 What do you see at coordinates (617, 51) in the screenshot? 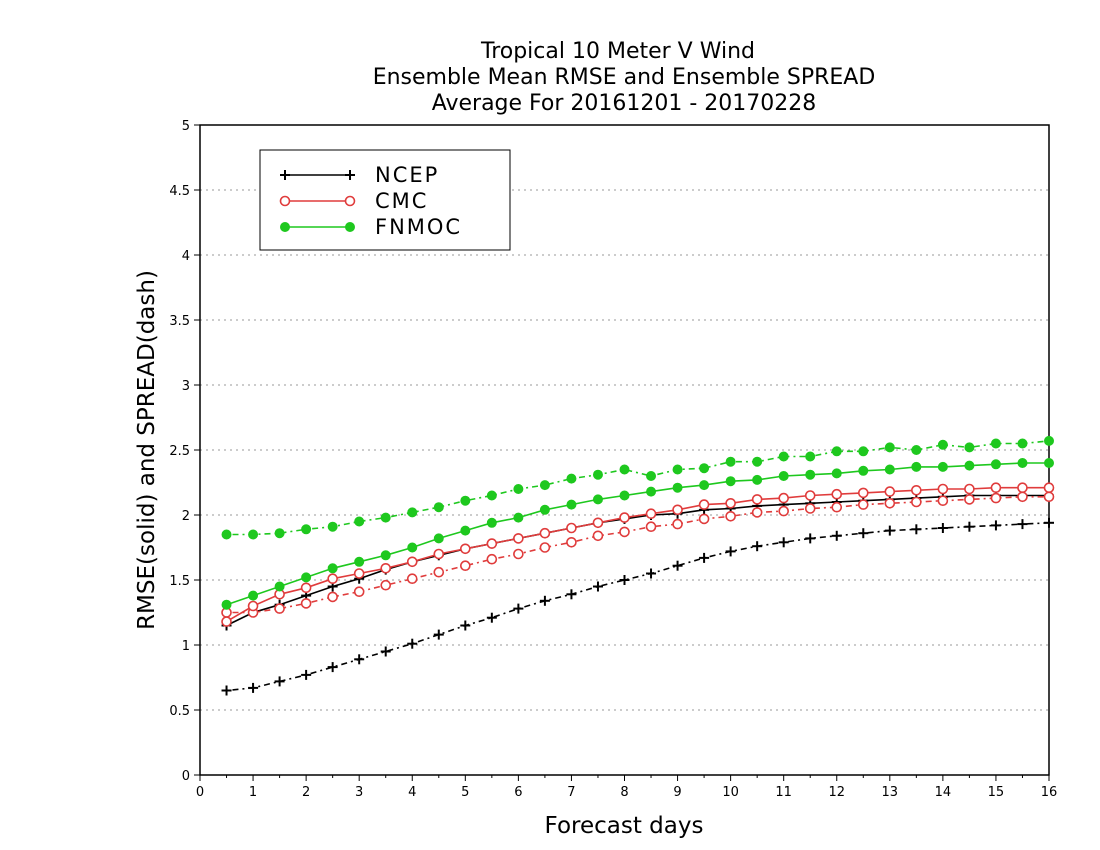
I see `title-line-1: Tropical 10 Meter V Wind` at bounding box center [617, 51].